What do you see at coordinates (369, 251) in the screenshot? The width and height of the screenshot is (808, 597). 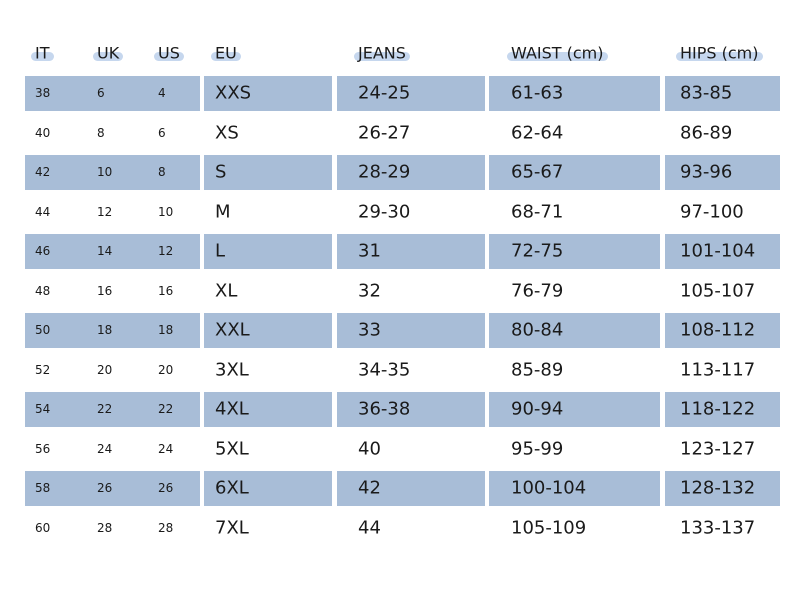 I see `size-value: 31` at bounding box center [369, 251].